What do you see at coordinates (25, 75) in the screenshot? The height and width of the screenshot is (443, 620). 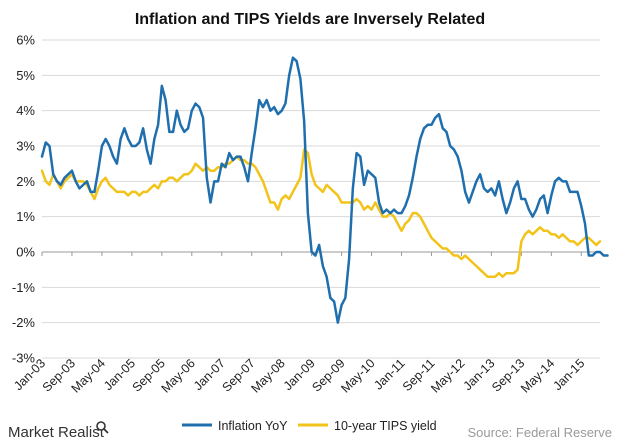 I see `y-tick-label: 5%` at bounding box center [25, 75].